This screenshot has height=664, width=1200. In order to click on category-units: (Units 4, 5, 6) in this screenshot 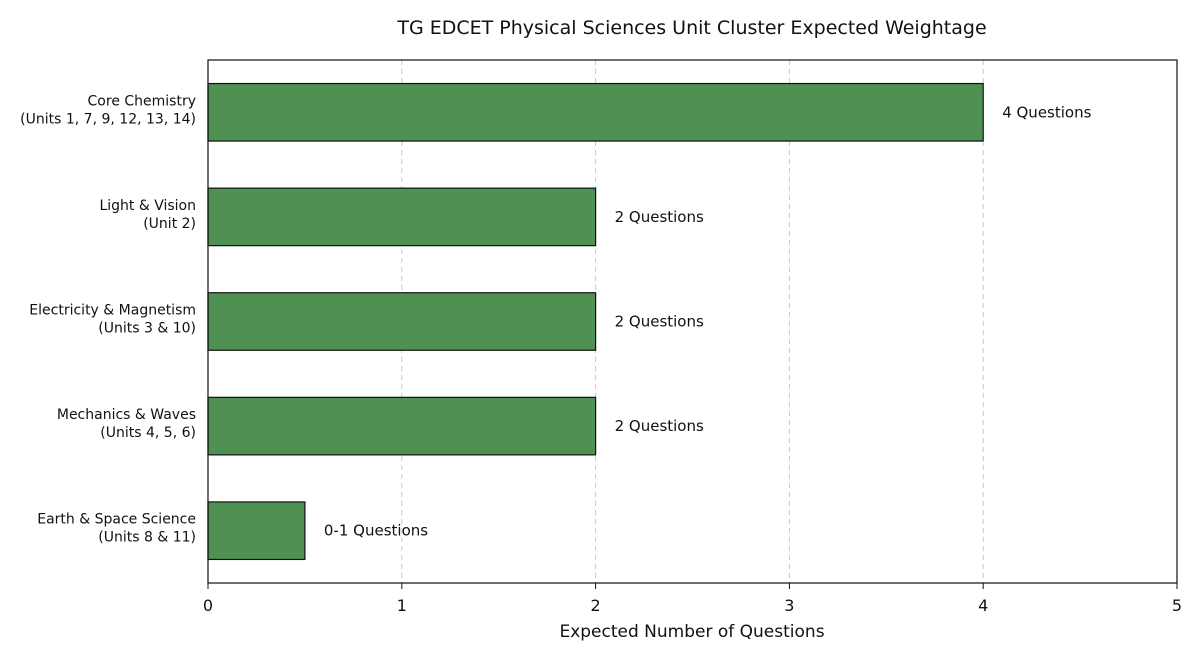, I will do `click(148, 433)`.